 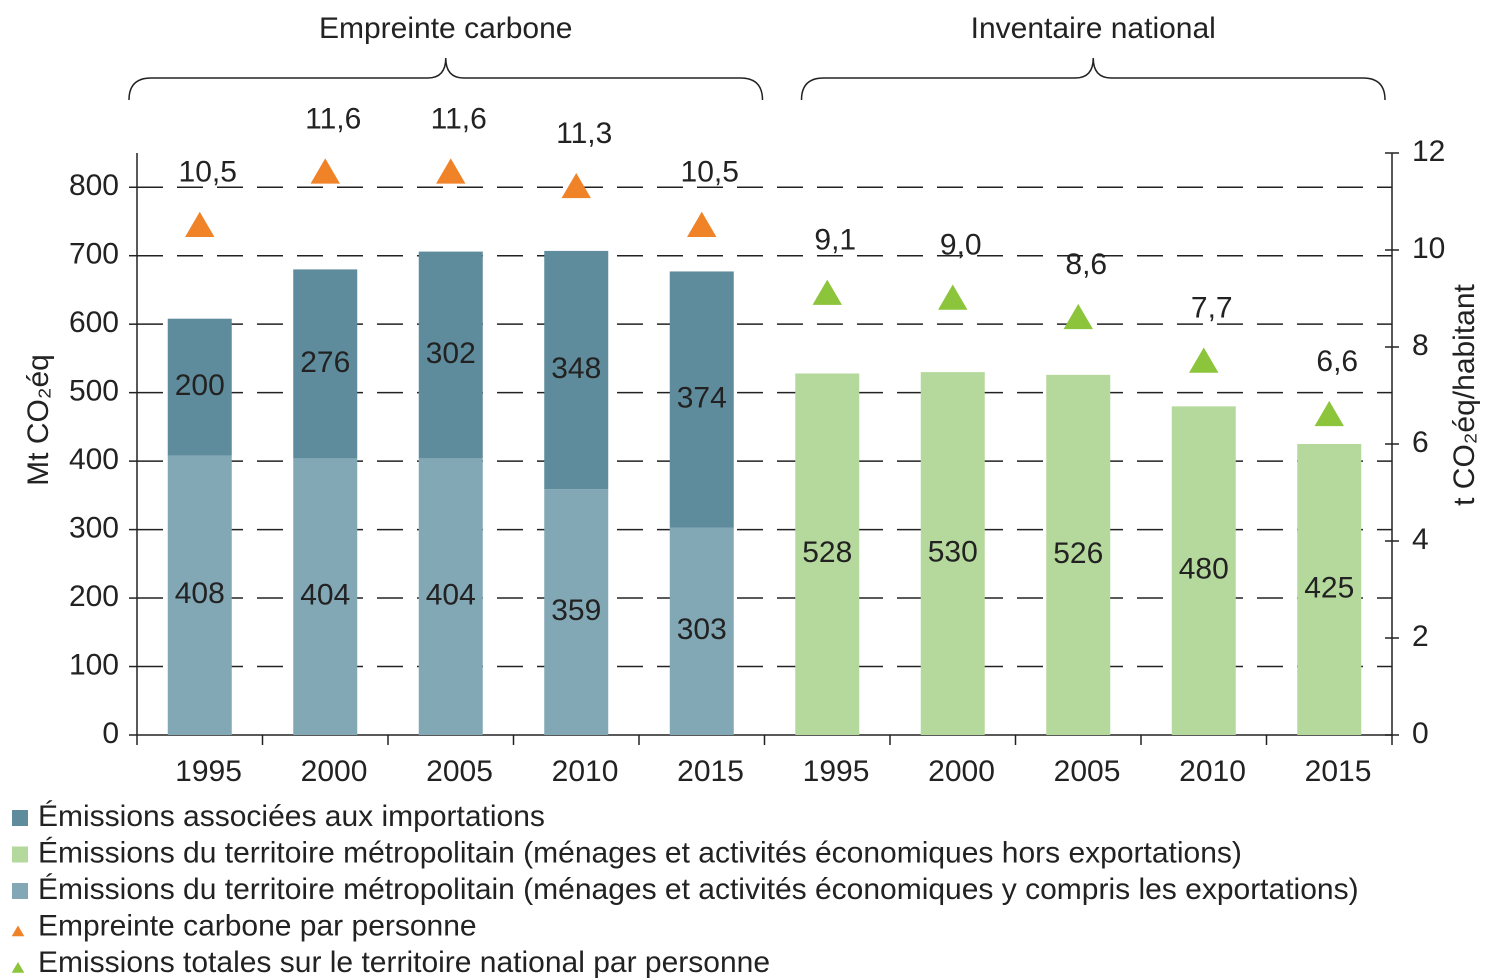 What do you see at coordinates (1428, 151) in the screenshot?
I see `y2-tick-label: 12` at bounding box center [1428, 151].